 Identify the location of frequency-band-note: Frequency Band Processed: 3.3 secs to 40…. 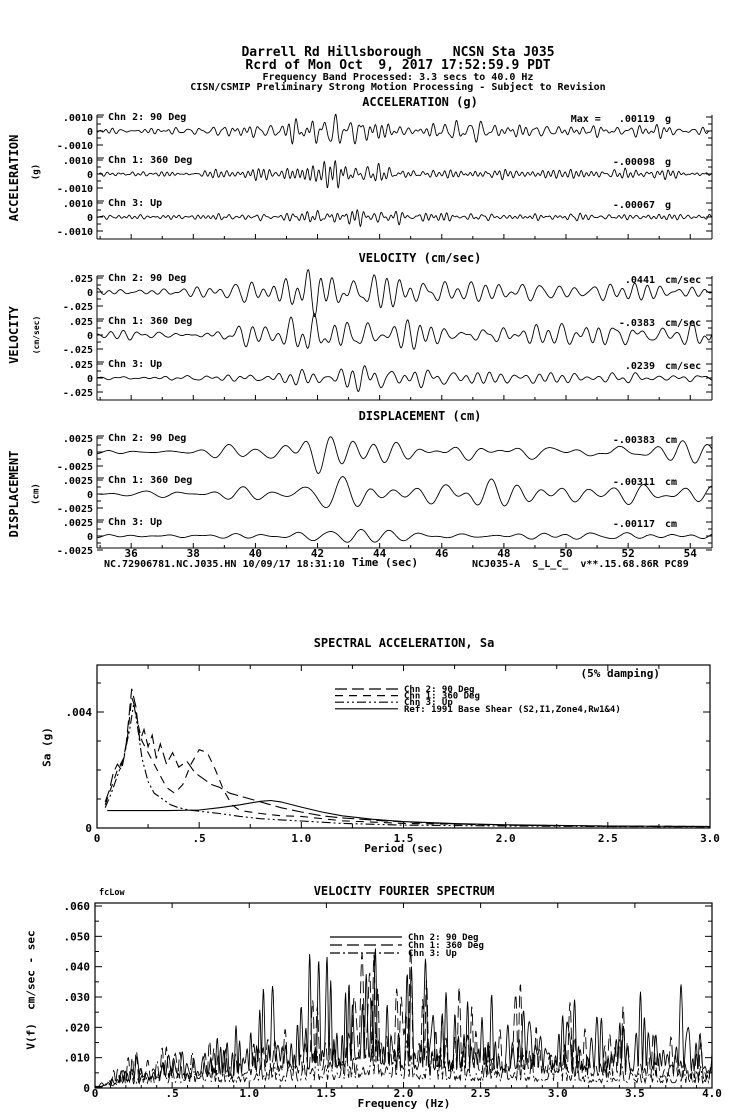
(398, 77).